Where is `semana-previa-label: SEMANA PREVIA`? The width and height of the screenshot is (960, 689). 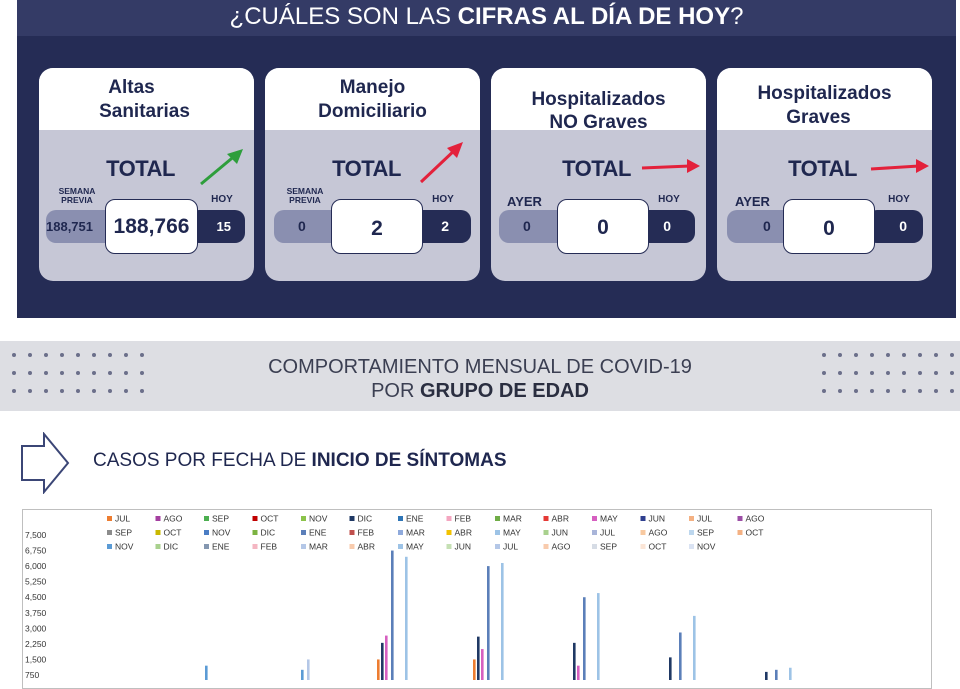
semana-previa-label: SEMANA PREVIA is located at coordinates (305, 196).